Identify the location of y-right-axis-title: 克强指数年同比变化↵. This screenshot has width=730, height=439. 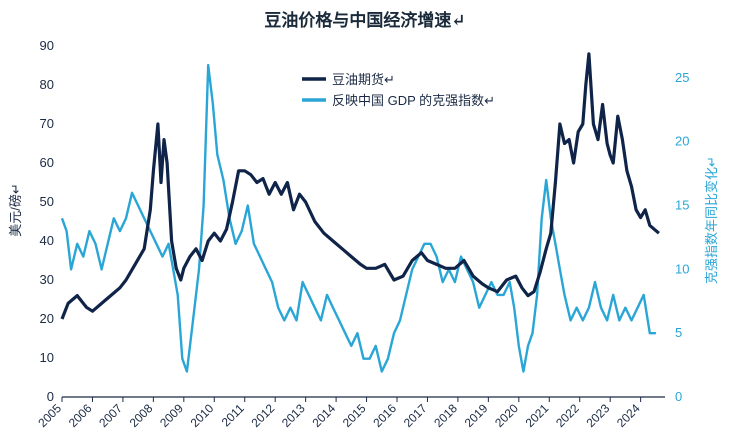
(711, 220).